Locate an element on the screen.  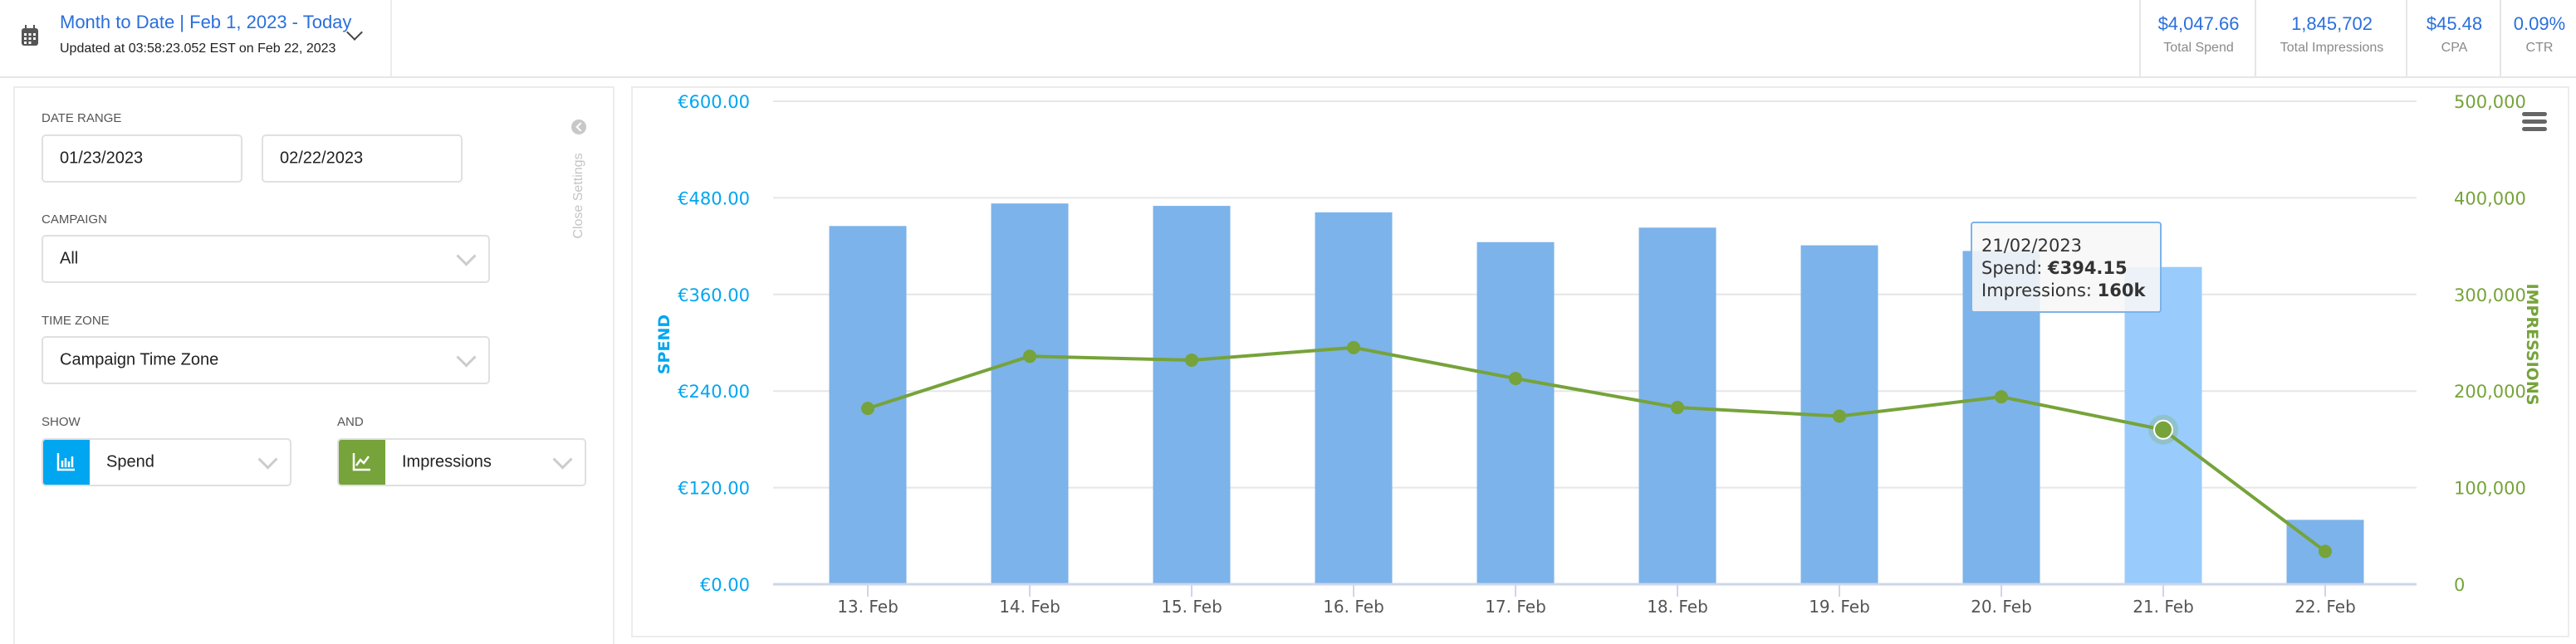
show-metric-value: Spend is located at coordinates (130, 462).